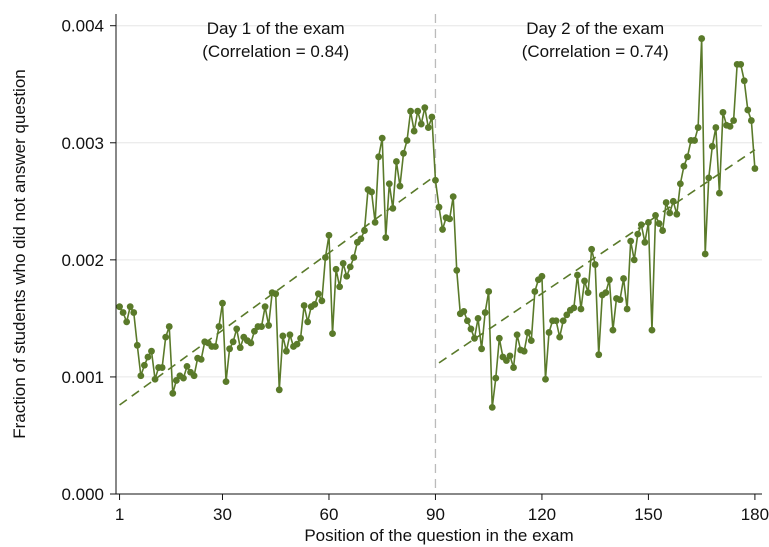  I want to click on x-tick-label: 60, so click(329, 514).